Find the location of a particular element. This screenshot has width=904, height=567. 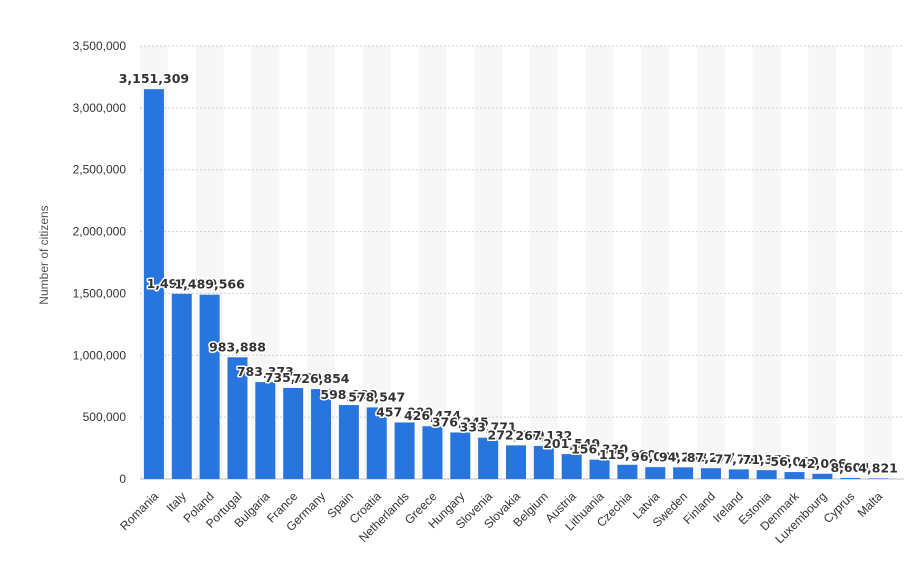

y-tick-label: 0 is located at coordinates (122, 479).